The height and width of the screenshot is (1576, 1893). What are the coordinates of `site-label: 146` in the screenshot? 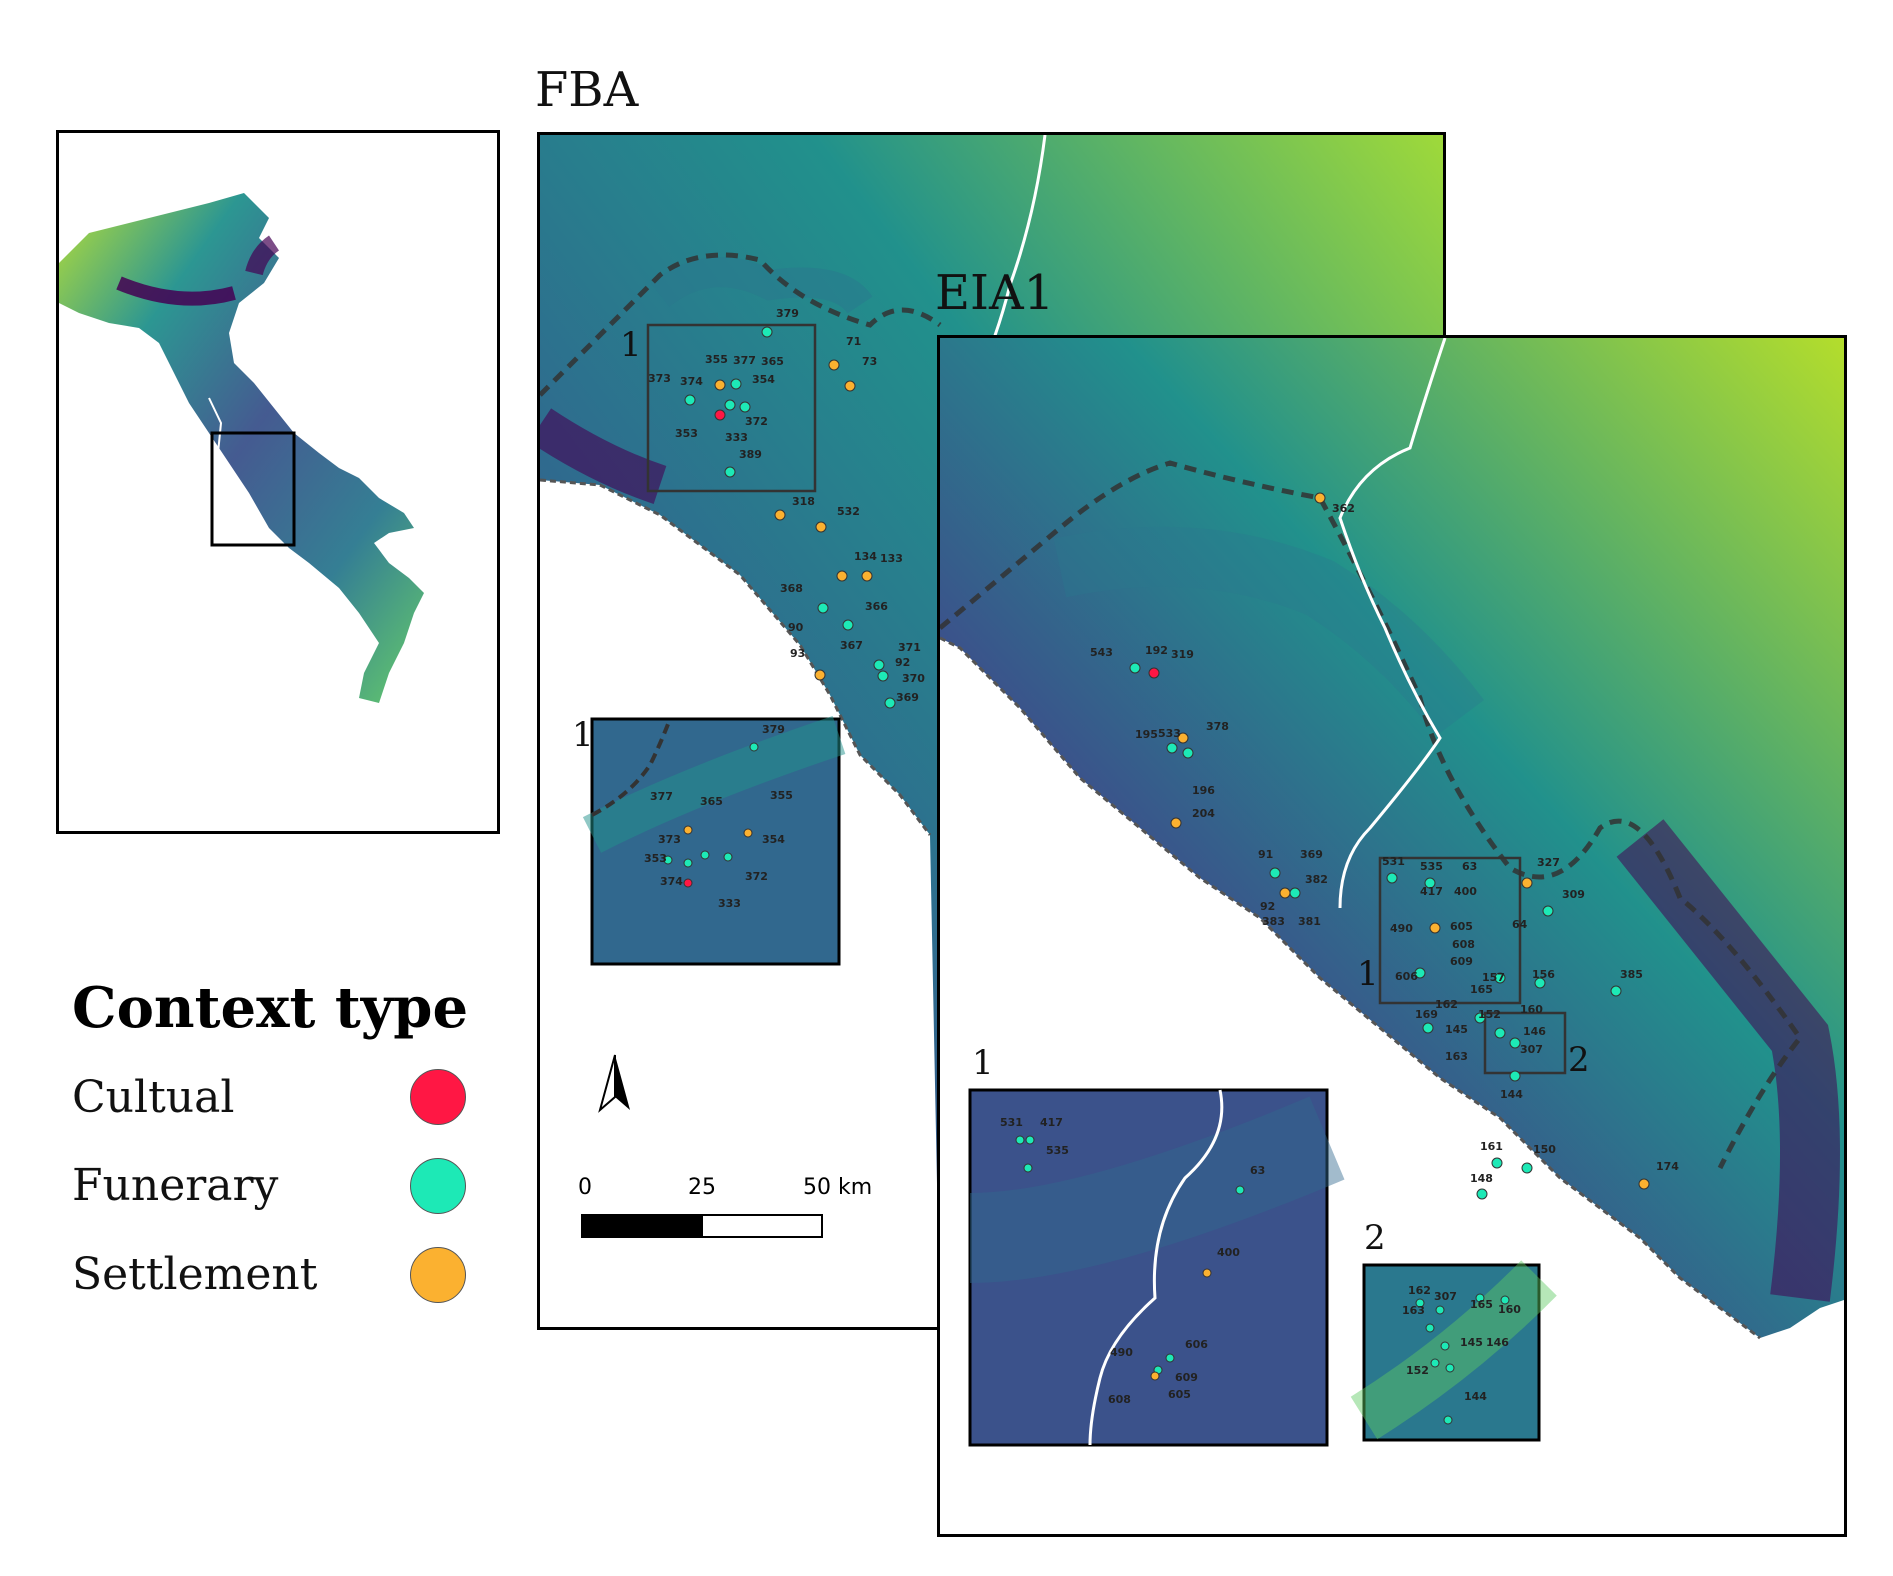 It's located at (1497, 1342).